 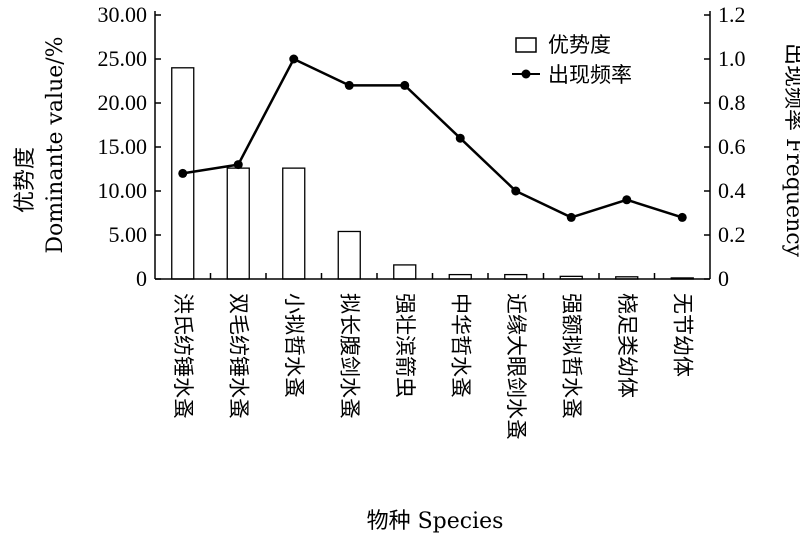 What do you see at coordinates (128, 234) in the screenshot?
I see `y-tick-label: 5.00` at bounding box center [128, 234].